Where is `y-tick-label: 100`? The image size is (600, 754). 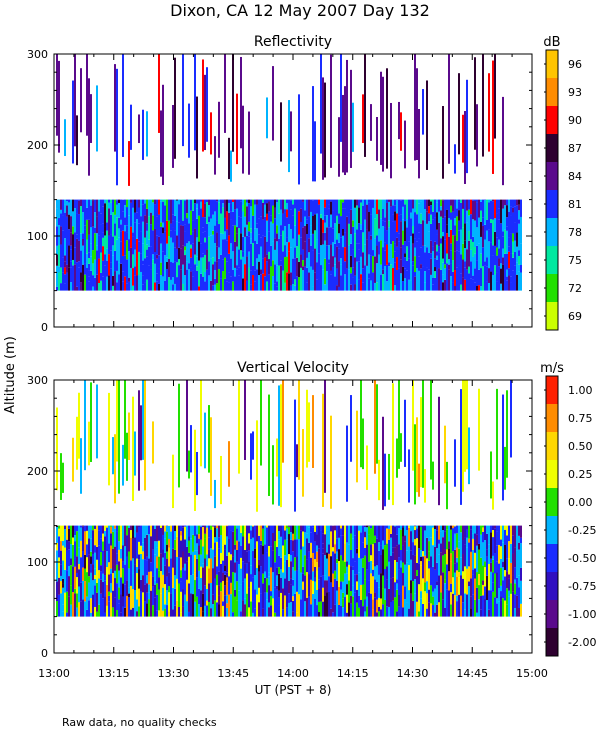
y-tick-label: 100 is located at coordinates (37, 562).